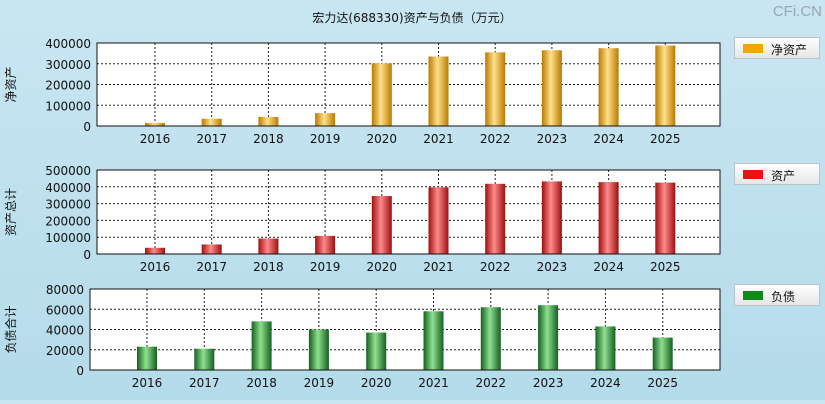 This screenshot has height=404, width=825. I want to click on y-axis-label: 资产总计, so click(11, 212).